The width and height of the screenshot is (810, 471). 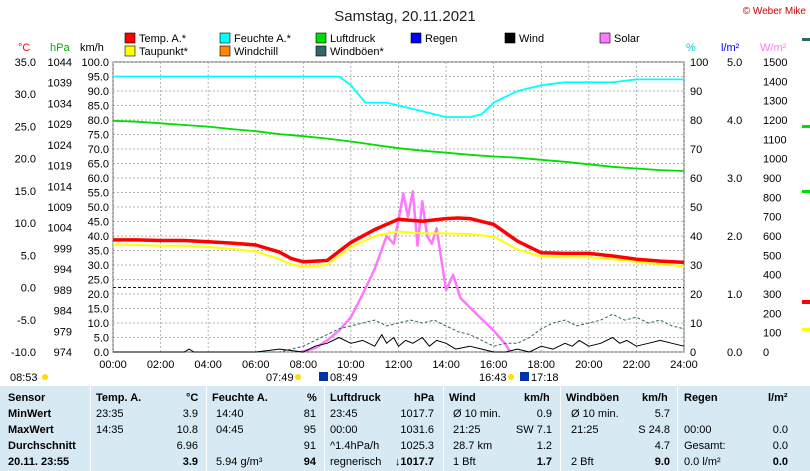 What do you see at coordinates (772, 179) in the screenshot?
I see `solar-tick-label: 900` at bounding box center [772, 179].